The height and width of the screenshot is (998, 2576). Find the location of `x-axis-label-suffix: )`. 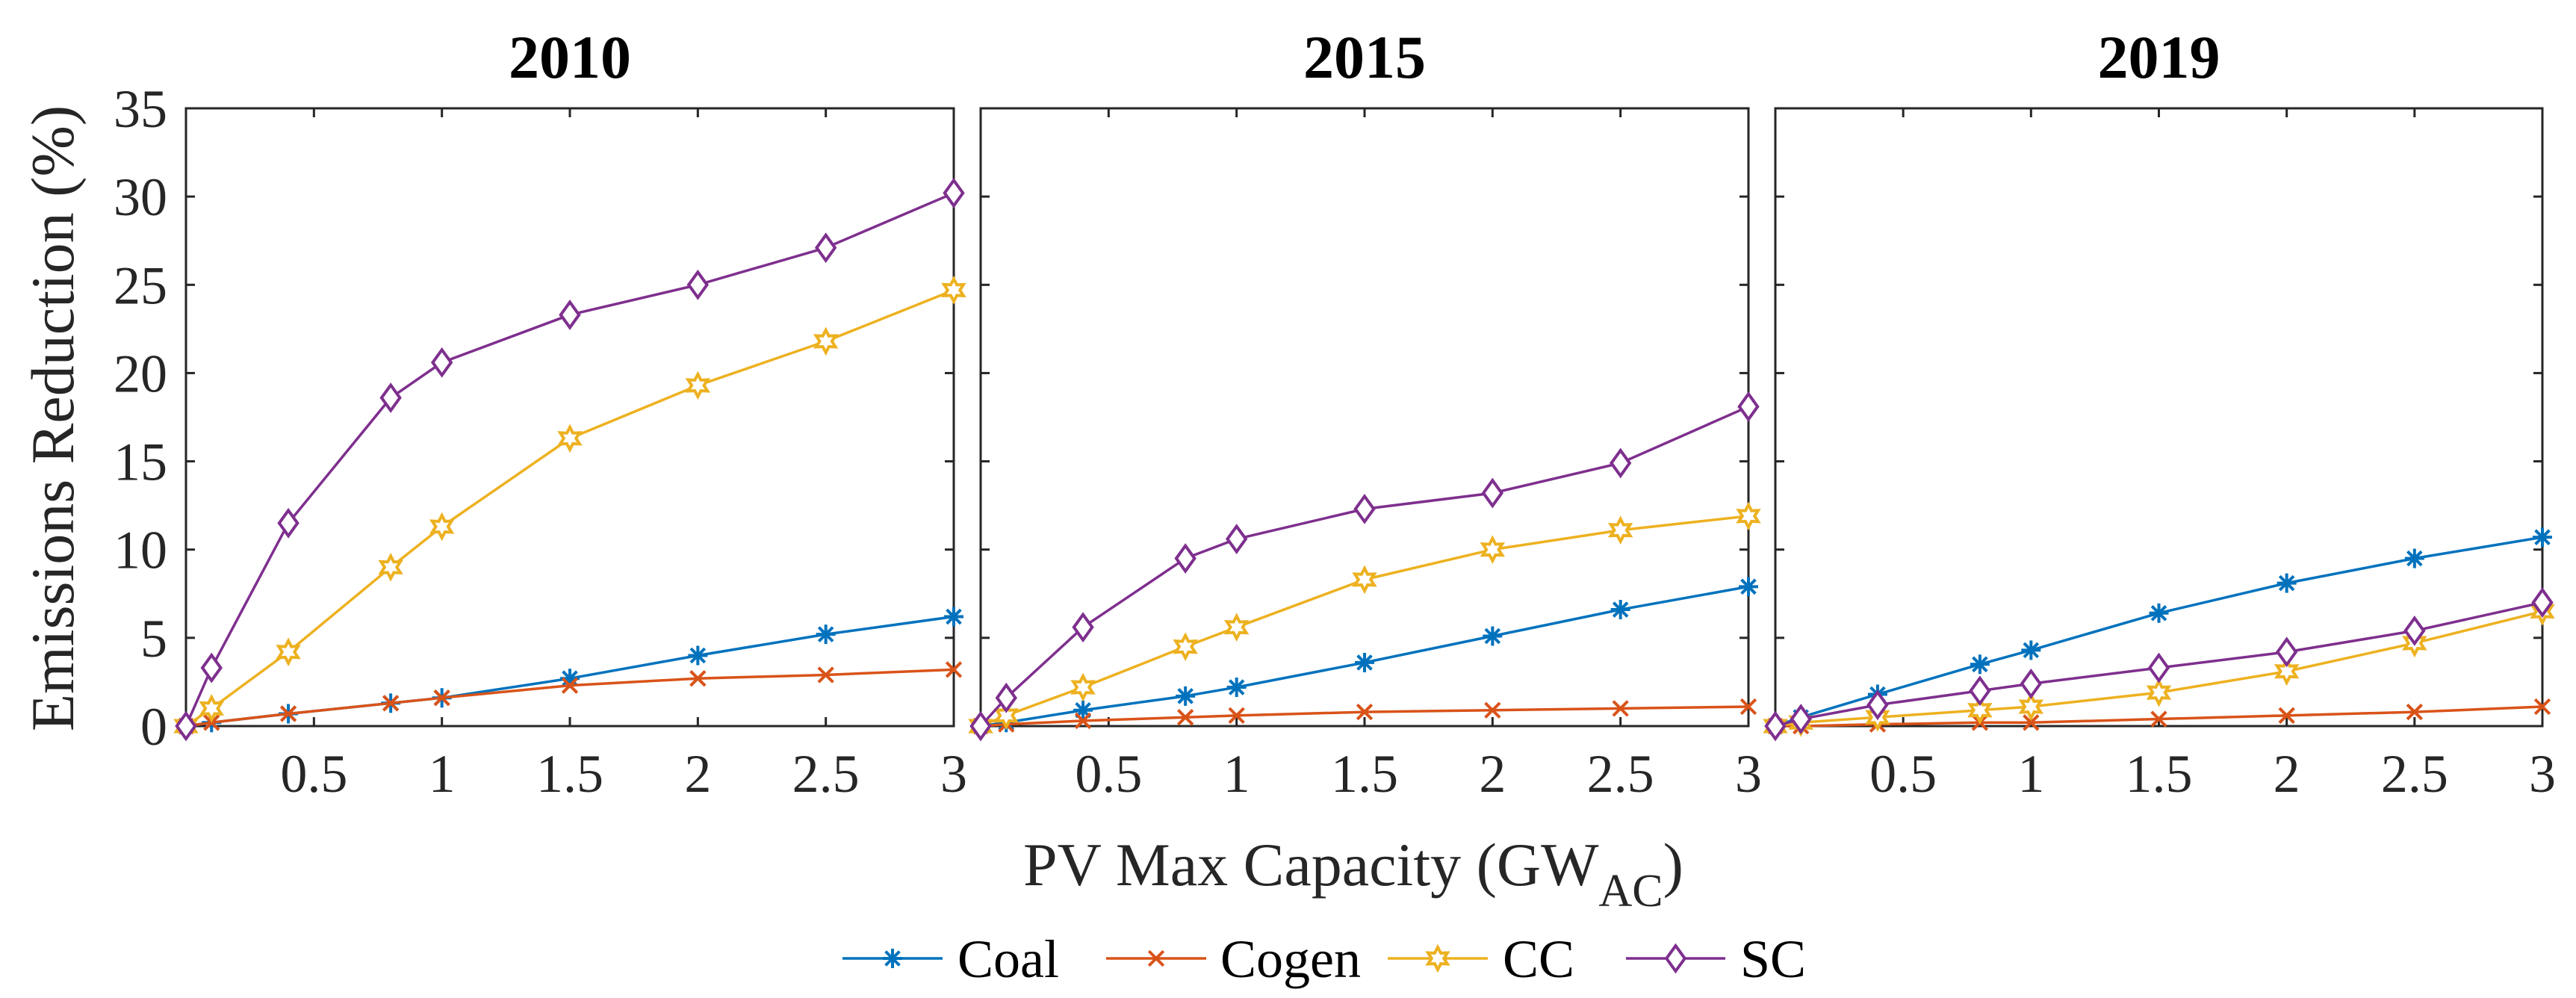

x-axis-label-suffix: ) is located at coordinates (1673, 865).